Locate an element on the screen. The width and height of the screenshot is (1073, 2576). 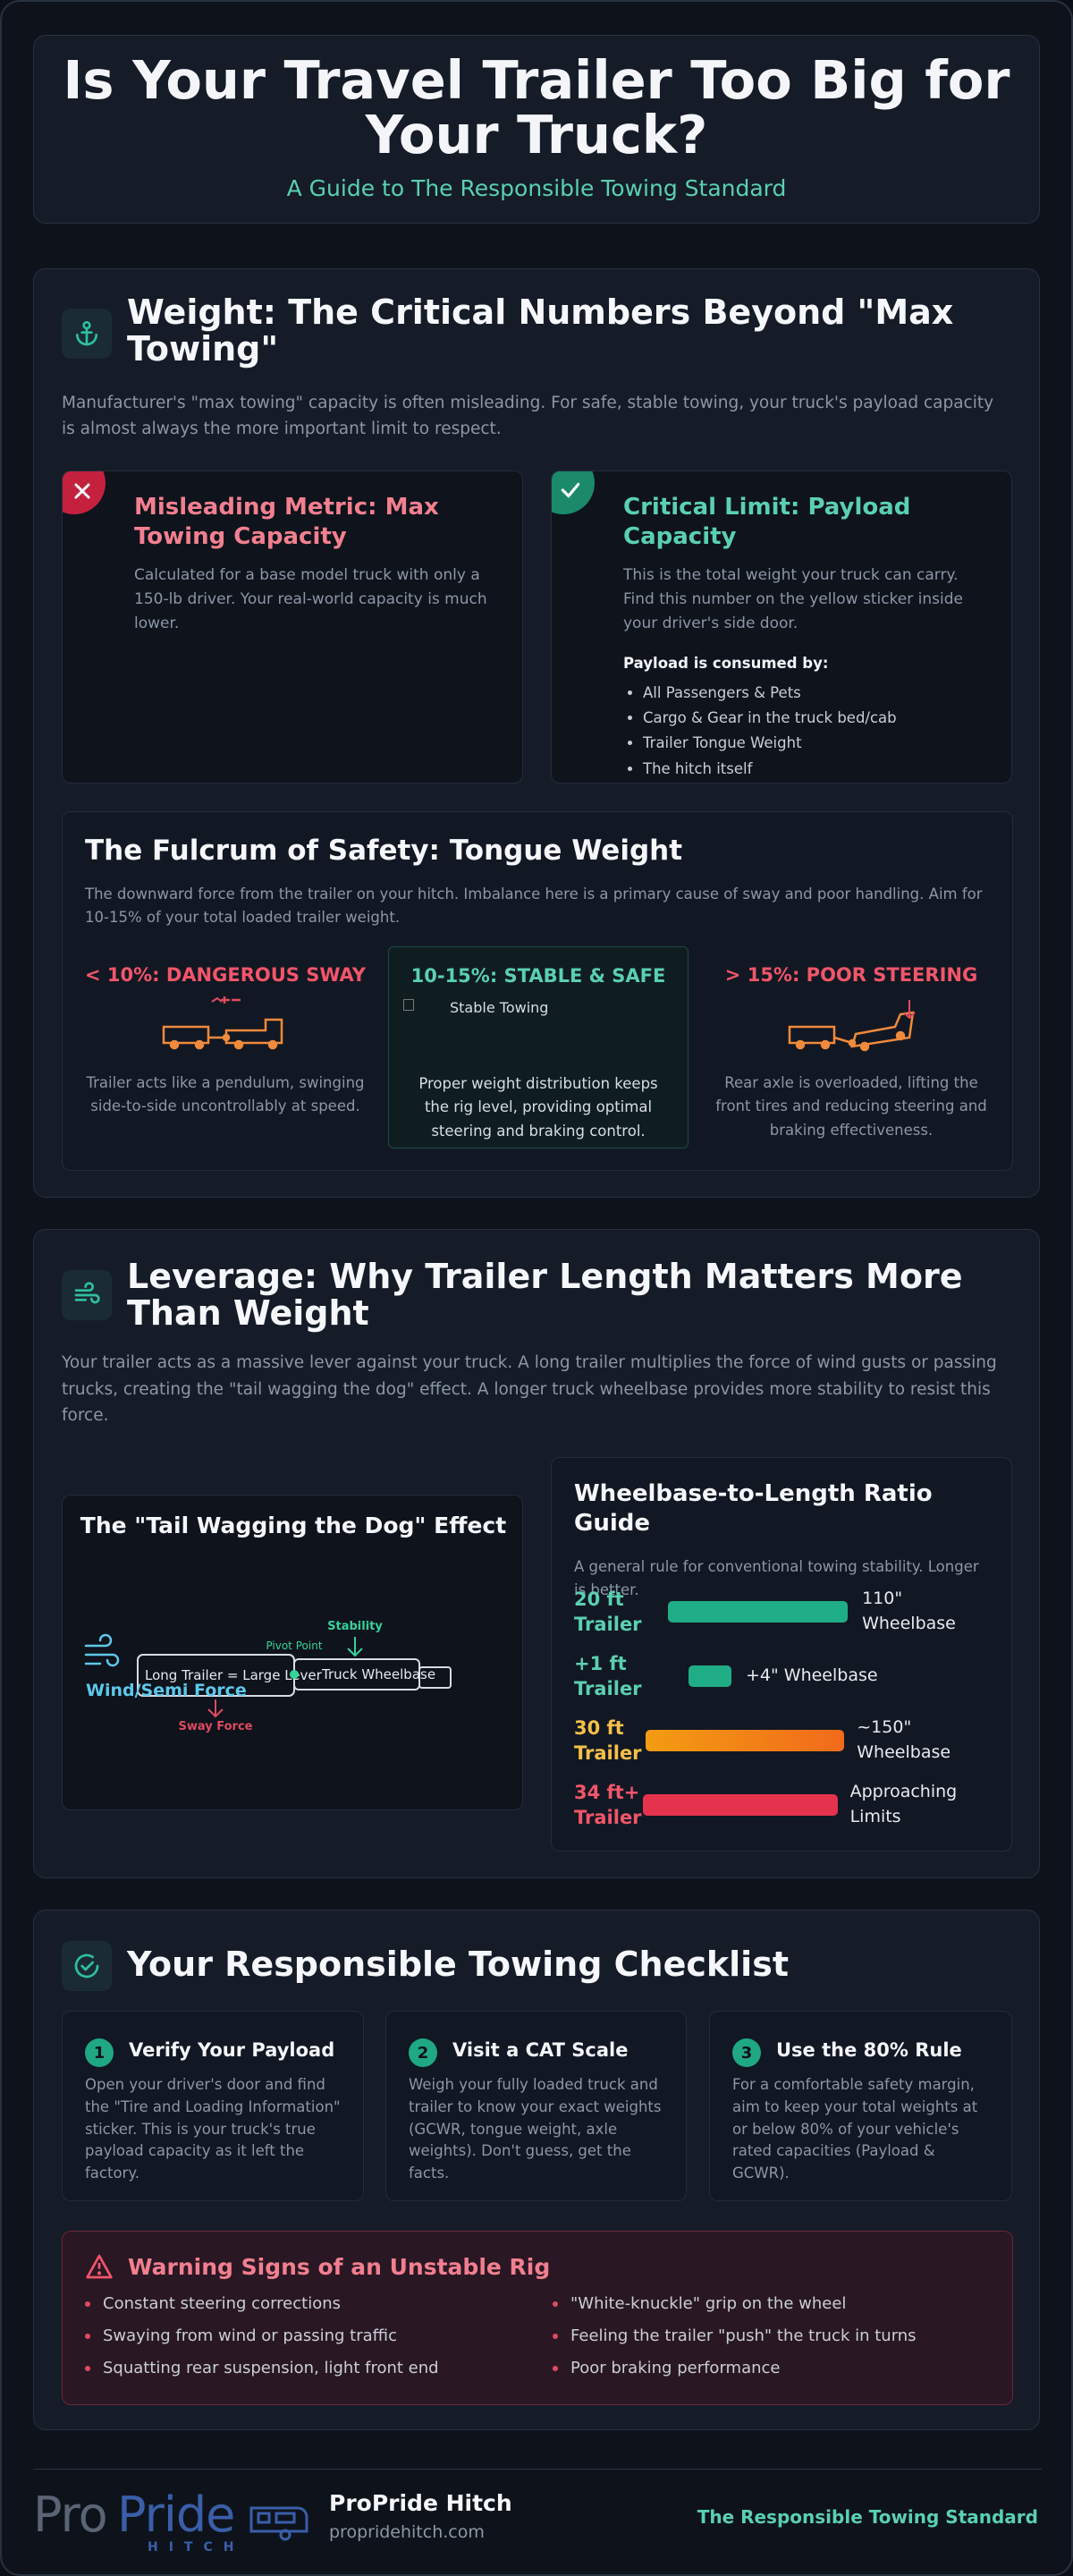
trailer-length: +1 ft Trailer is located at coordinates (608, 1675).